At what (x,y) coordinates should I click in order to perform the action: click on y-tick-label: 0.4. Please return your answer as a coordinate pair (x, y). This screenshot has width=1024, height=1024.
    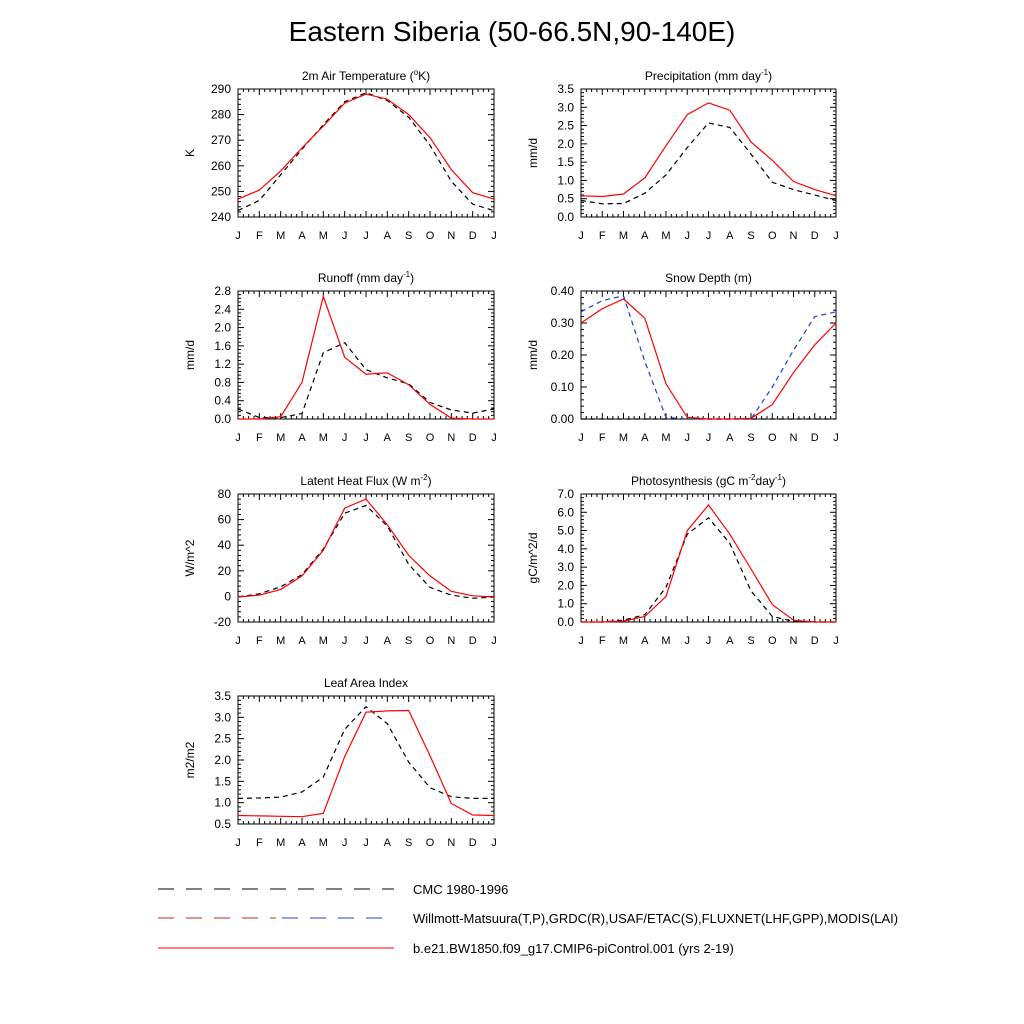
    Looking at the image, I should click on (222, 401).